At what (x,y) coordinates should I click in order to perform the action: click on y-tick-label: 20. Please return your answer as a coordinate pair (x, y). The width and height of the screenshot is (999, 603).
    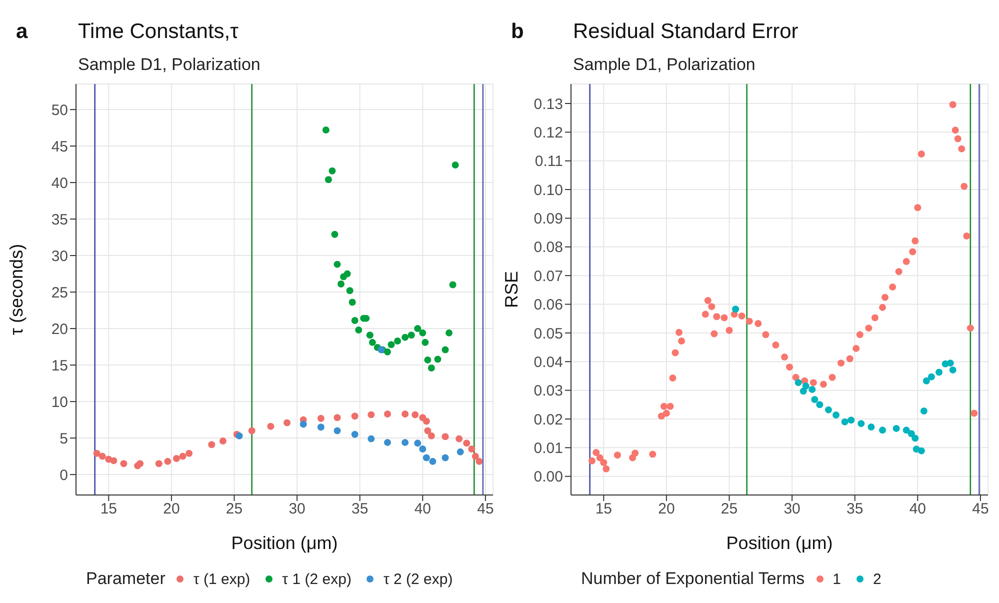
    Looking at the image, I should click on (59, 329).